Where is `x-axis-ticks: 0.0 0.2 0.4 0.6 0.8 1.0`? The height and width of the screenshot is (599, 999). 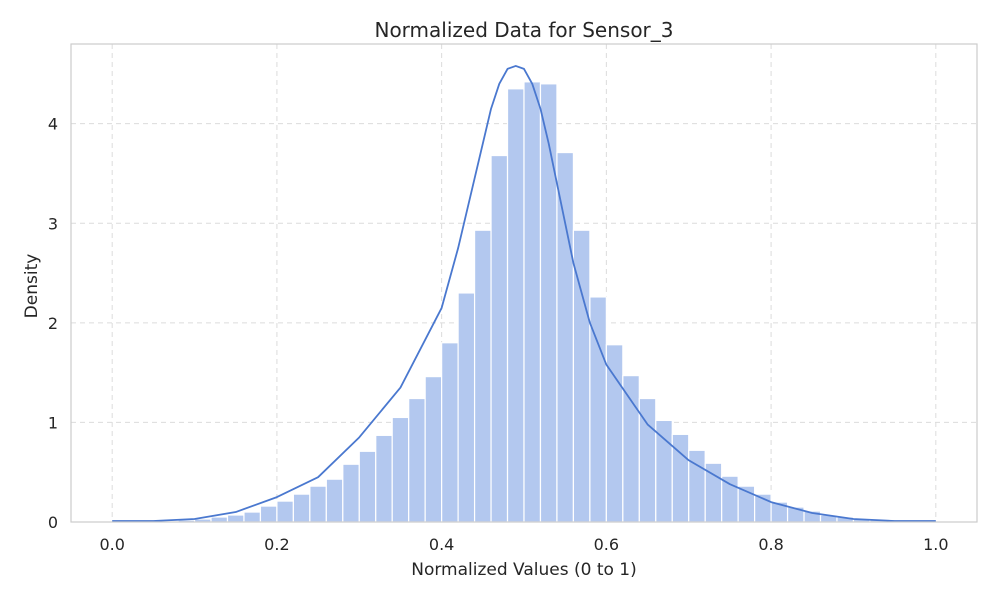 x-axis-ticks: 0.0 0.2 0.4 0.6 0.8 1.0 is located at coordinates (523, 544).